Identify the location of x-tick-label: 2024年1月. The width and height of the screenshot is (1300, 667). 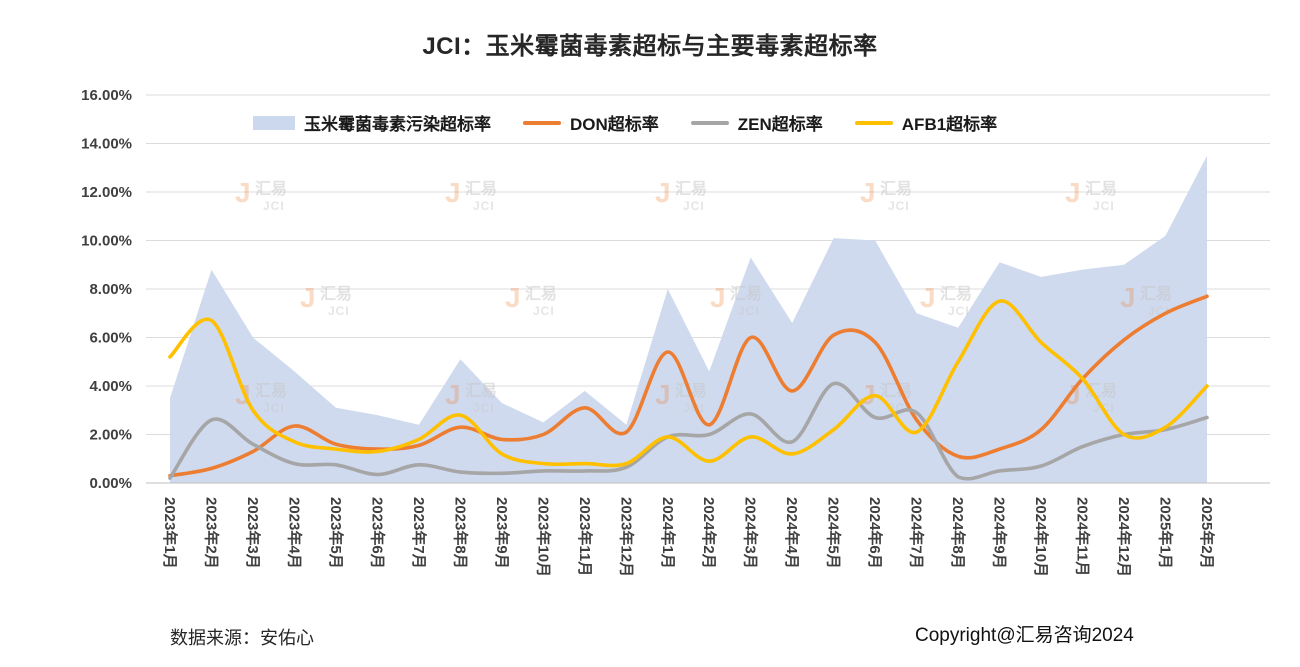
(668, 533).